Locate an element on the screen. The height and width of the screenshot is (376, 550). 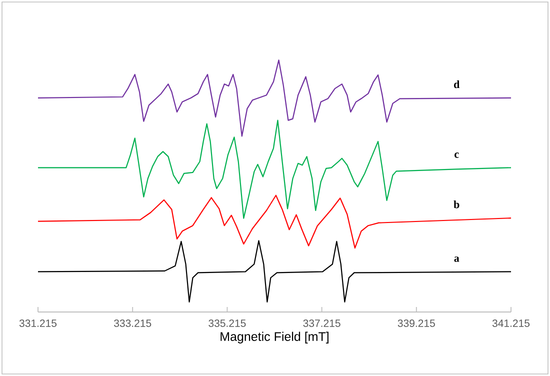
x-tick-label: 339.215 is located at coordinates (416, 323).